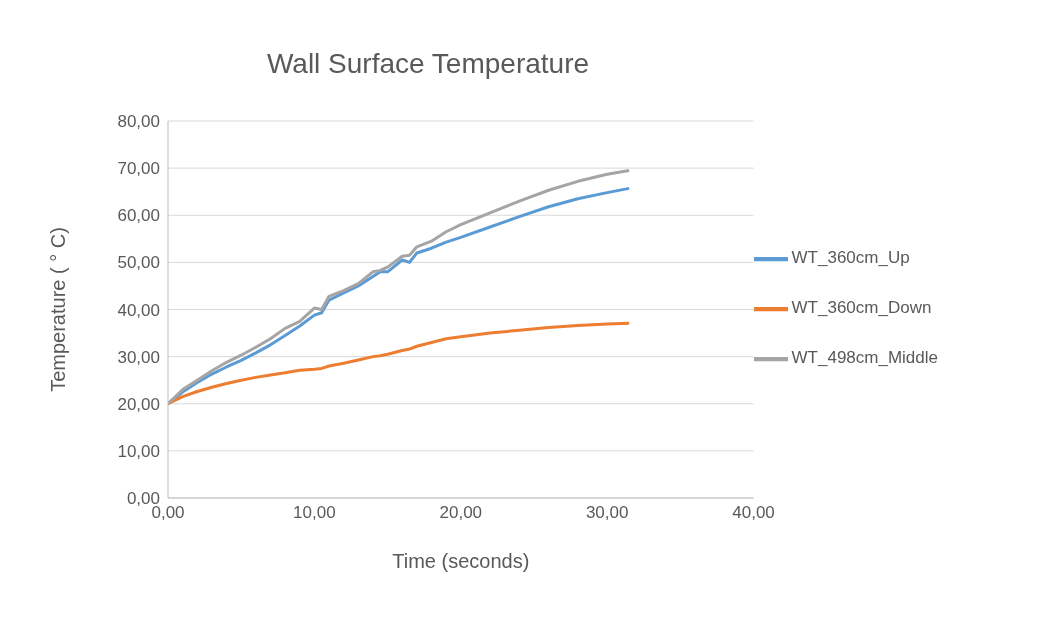 The height and width of the screenshot is (617, 1038). I want to click on line-series, so click(399, 363).